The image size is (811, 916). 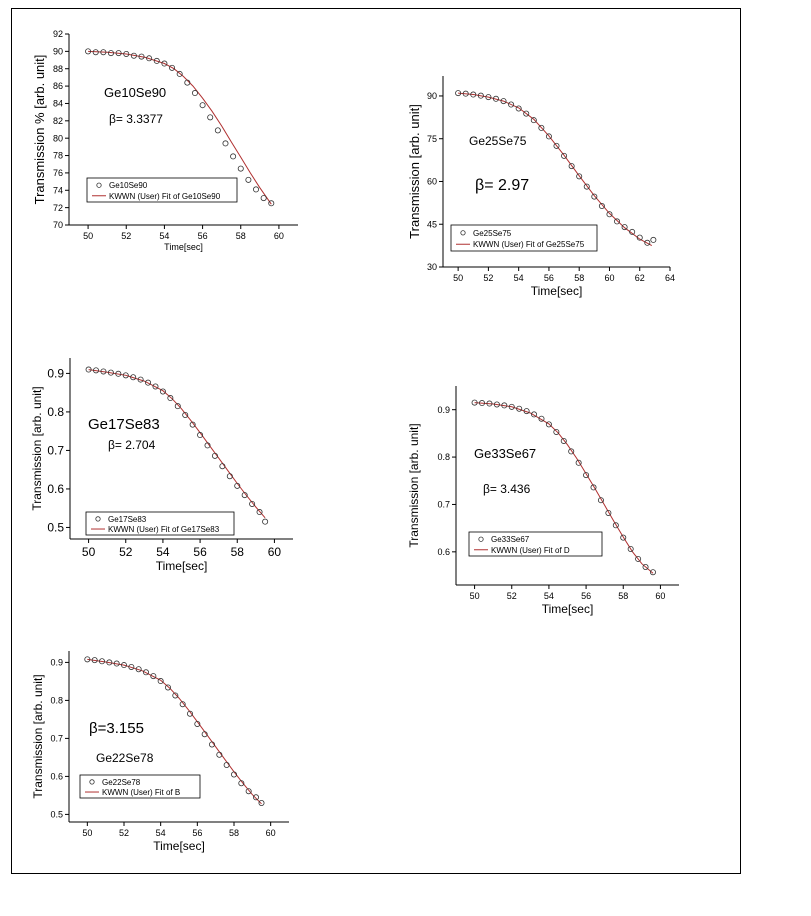 What do you see at coordinates (58, 208) in the screenshot?
I see `y-tick-label: 72` at bounding box center [58, 208].